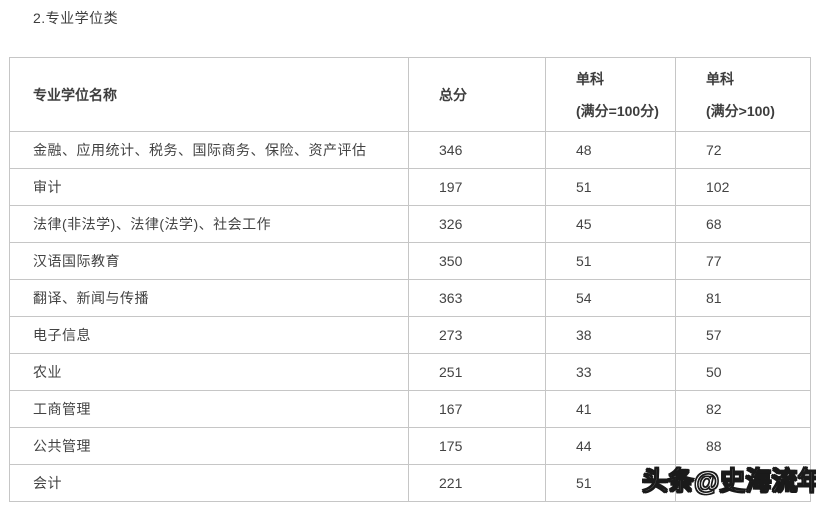 Image resolution: width=816 pixels, height=507 pixels. I want to click on cell-degree-name: 汉语国际教育, so click(209, 261).